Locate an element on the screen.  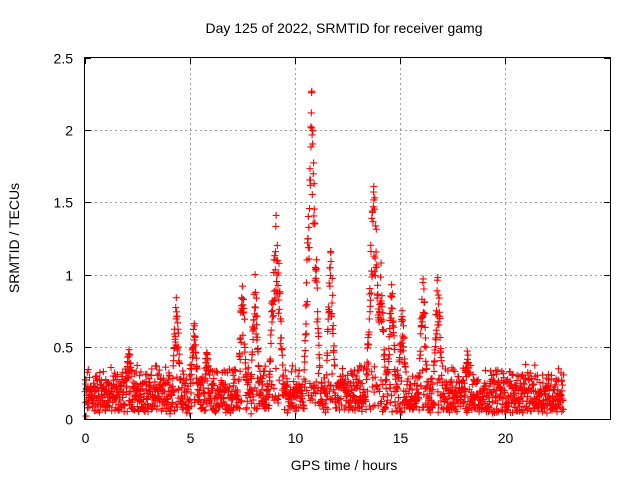
y-tick-label: 2.5 is located at coordinates (64, 59).